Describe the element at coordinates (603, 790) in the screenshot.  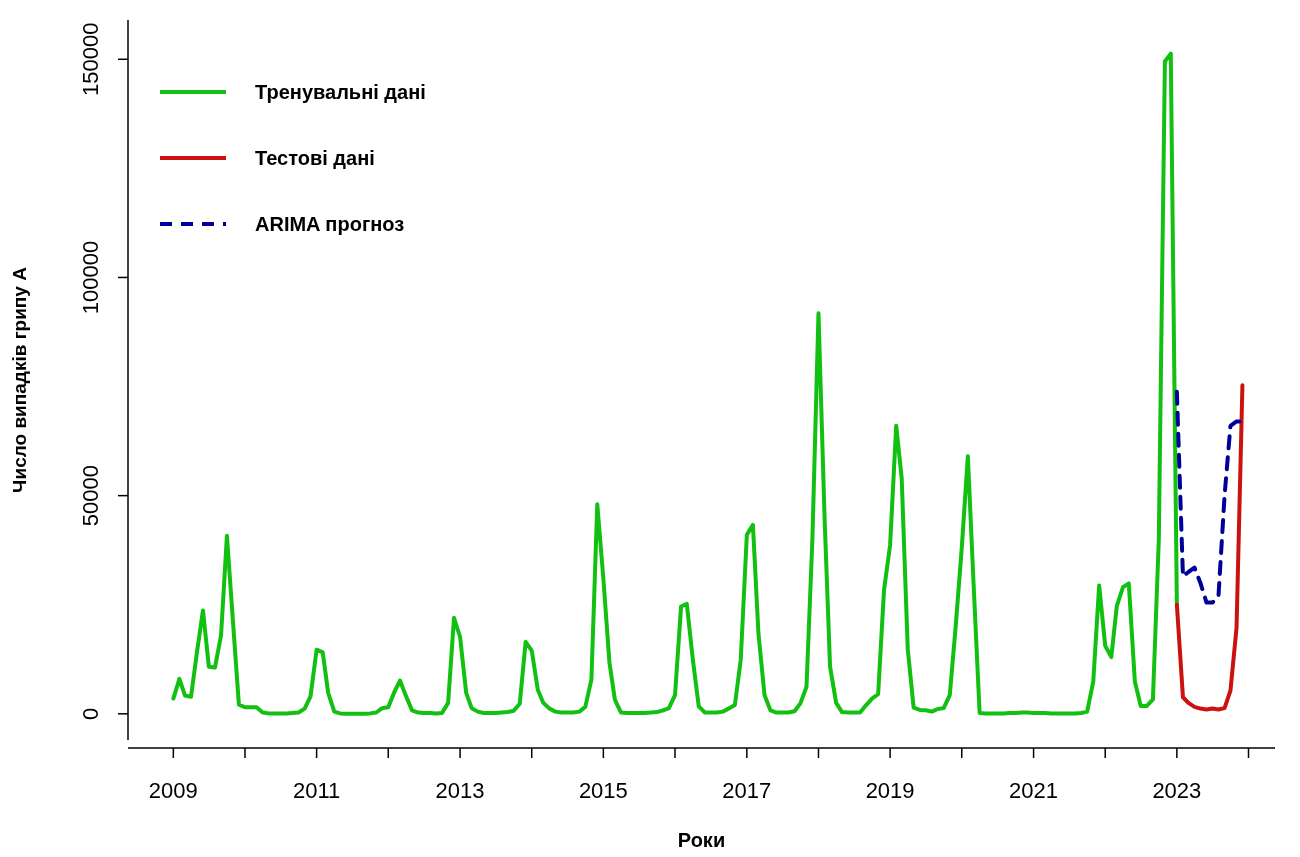
I see `x-tick-label: 2015` at that location.